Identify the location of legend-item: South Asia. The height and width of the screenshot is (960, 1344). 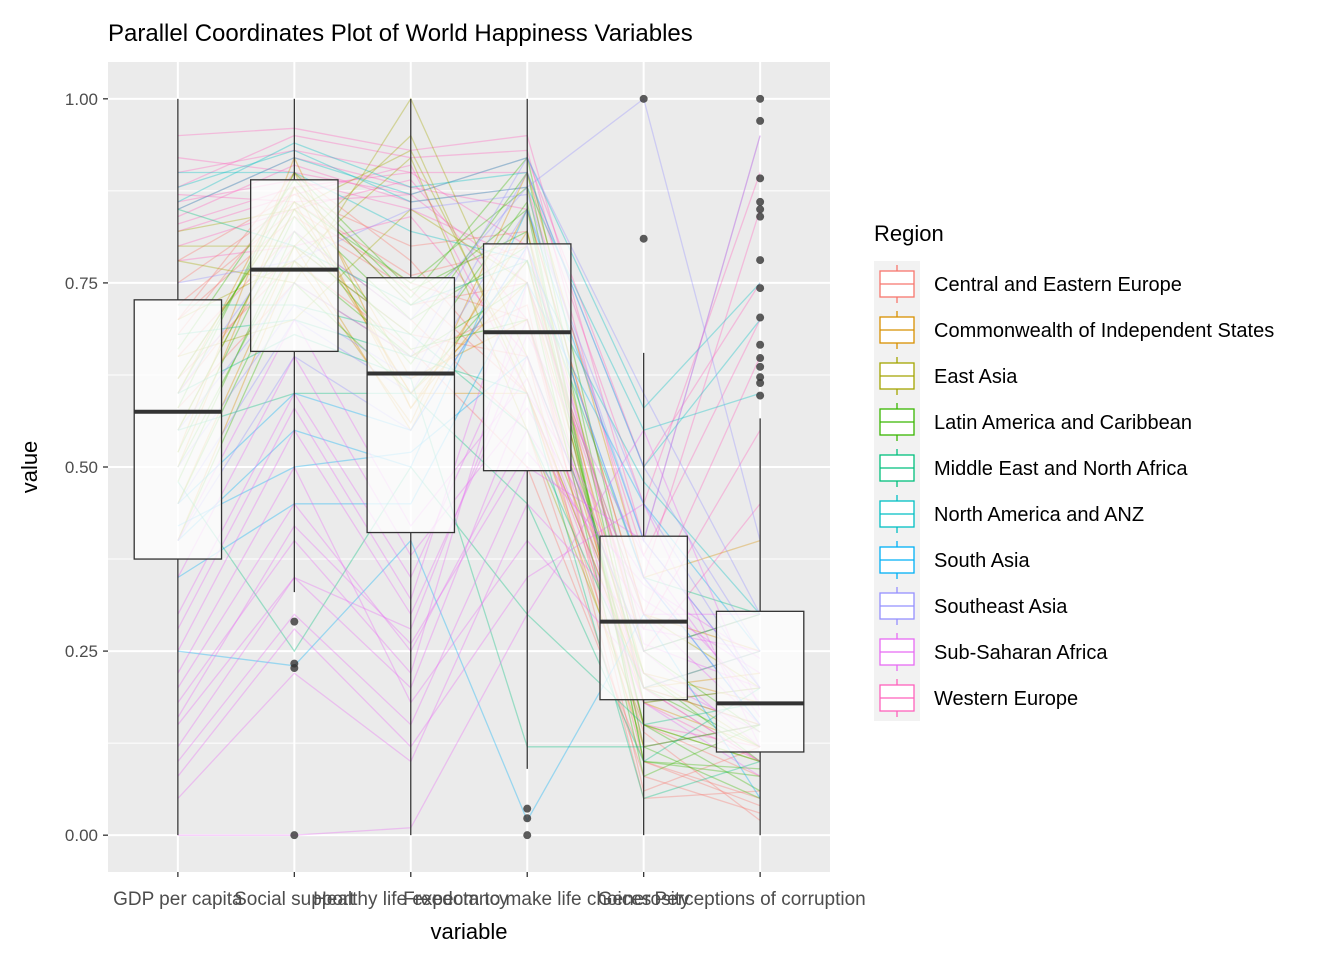
(952, 560).